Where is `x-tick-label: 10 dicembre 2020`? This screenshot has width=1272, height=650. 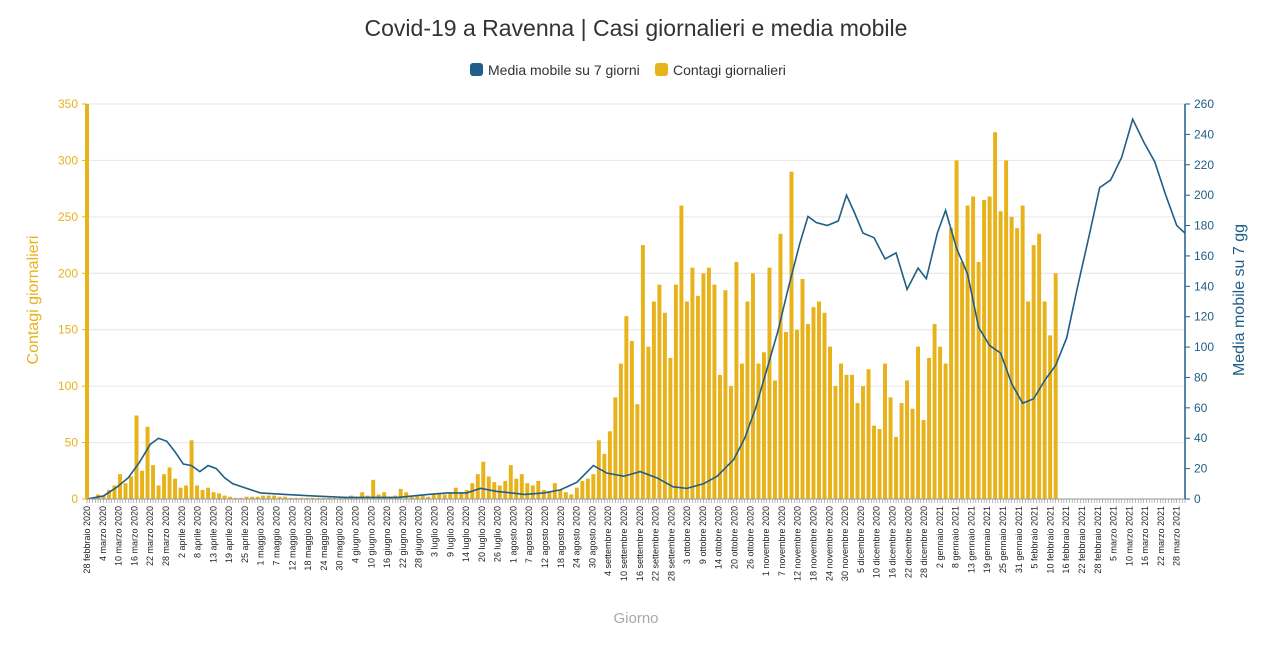
x-tick-label: 10 dicembre 2020 is located at coordinates (877, 542).